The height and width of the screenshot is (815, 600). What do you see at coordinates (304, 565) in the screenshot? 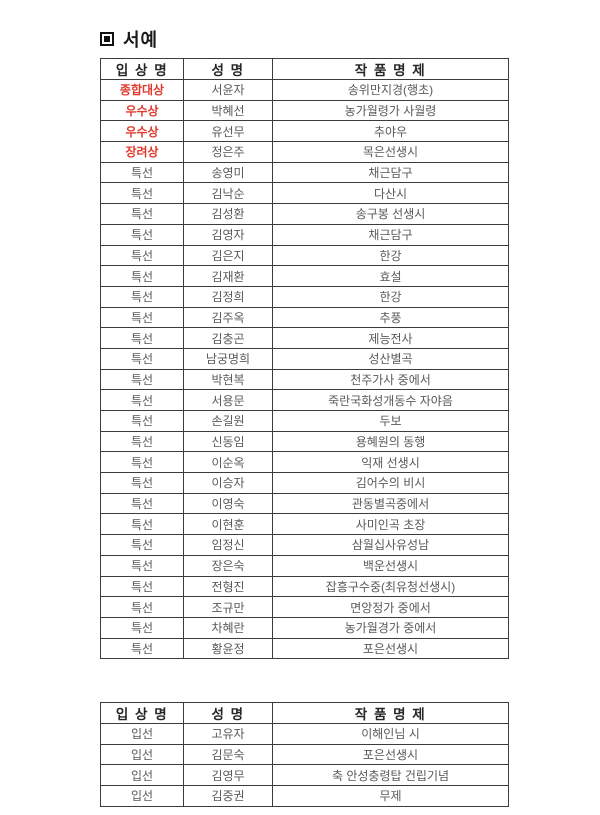
I see `table-row: 특선 장은숙 백운선생시` at bounding box center [304, 565].